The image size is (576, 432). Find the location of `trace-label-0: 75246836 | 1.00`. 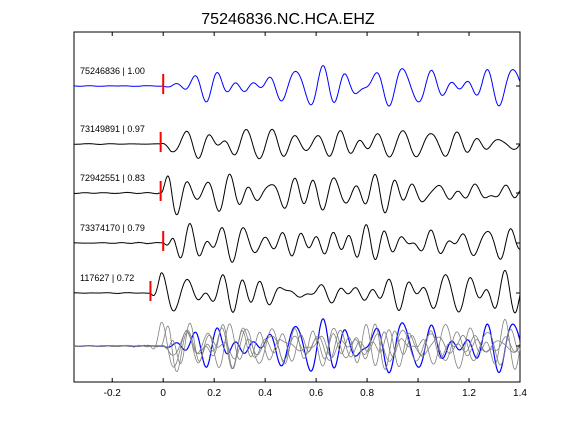

trace-label-0: 75246836 | 1.00 is located at coordinates (112, 71).